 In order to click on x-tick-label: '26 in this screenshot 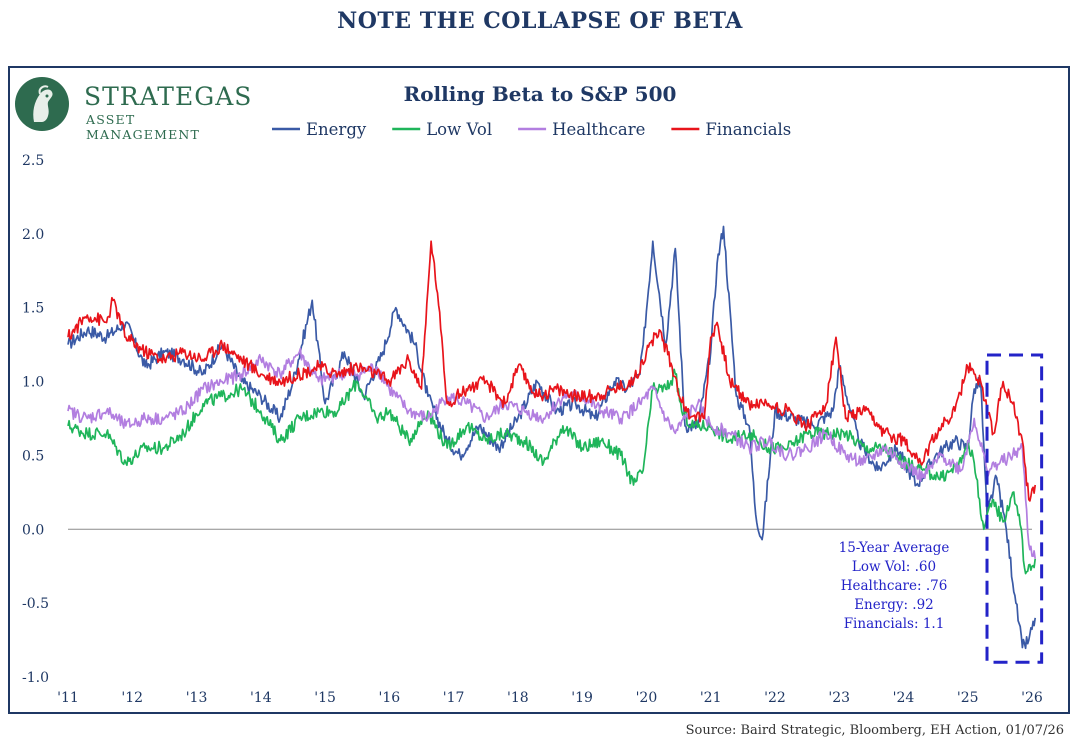, I will do `click(1032, 698)`.